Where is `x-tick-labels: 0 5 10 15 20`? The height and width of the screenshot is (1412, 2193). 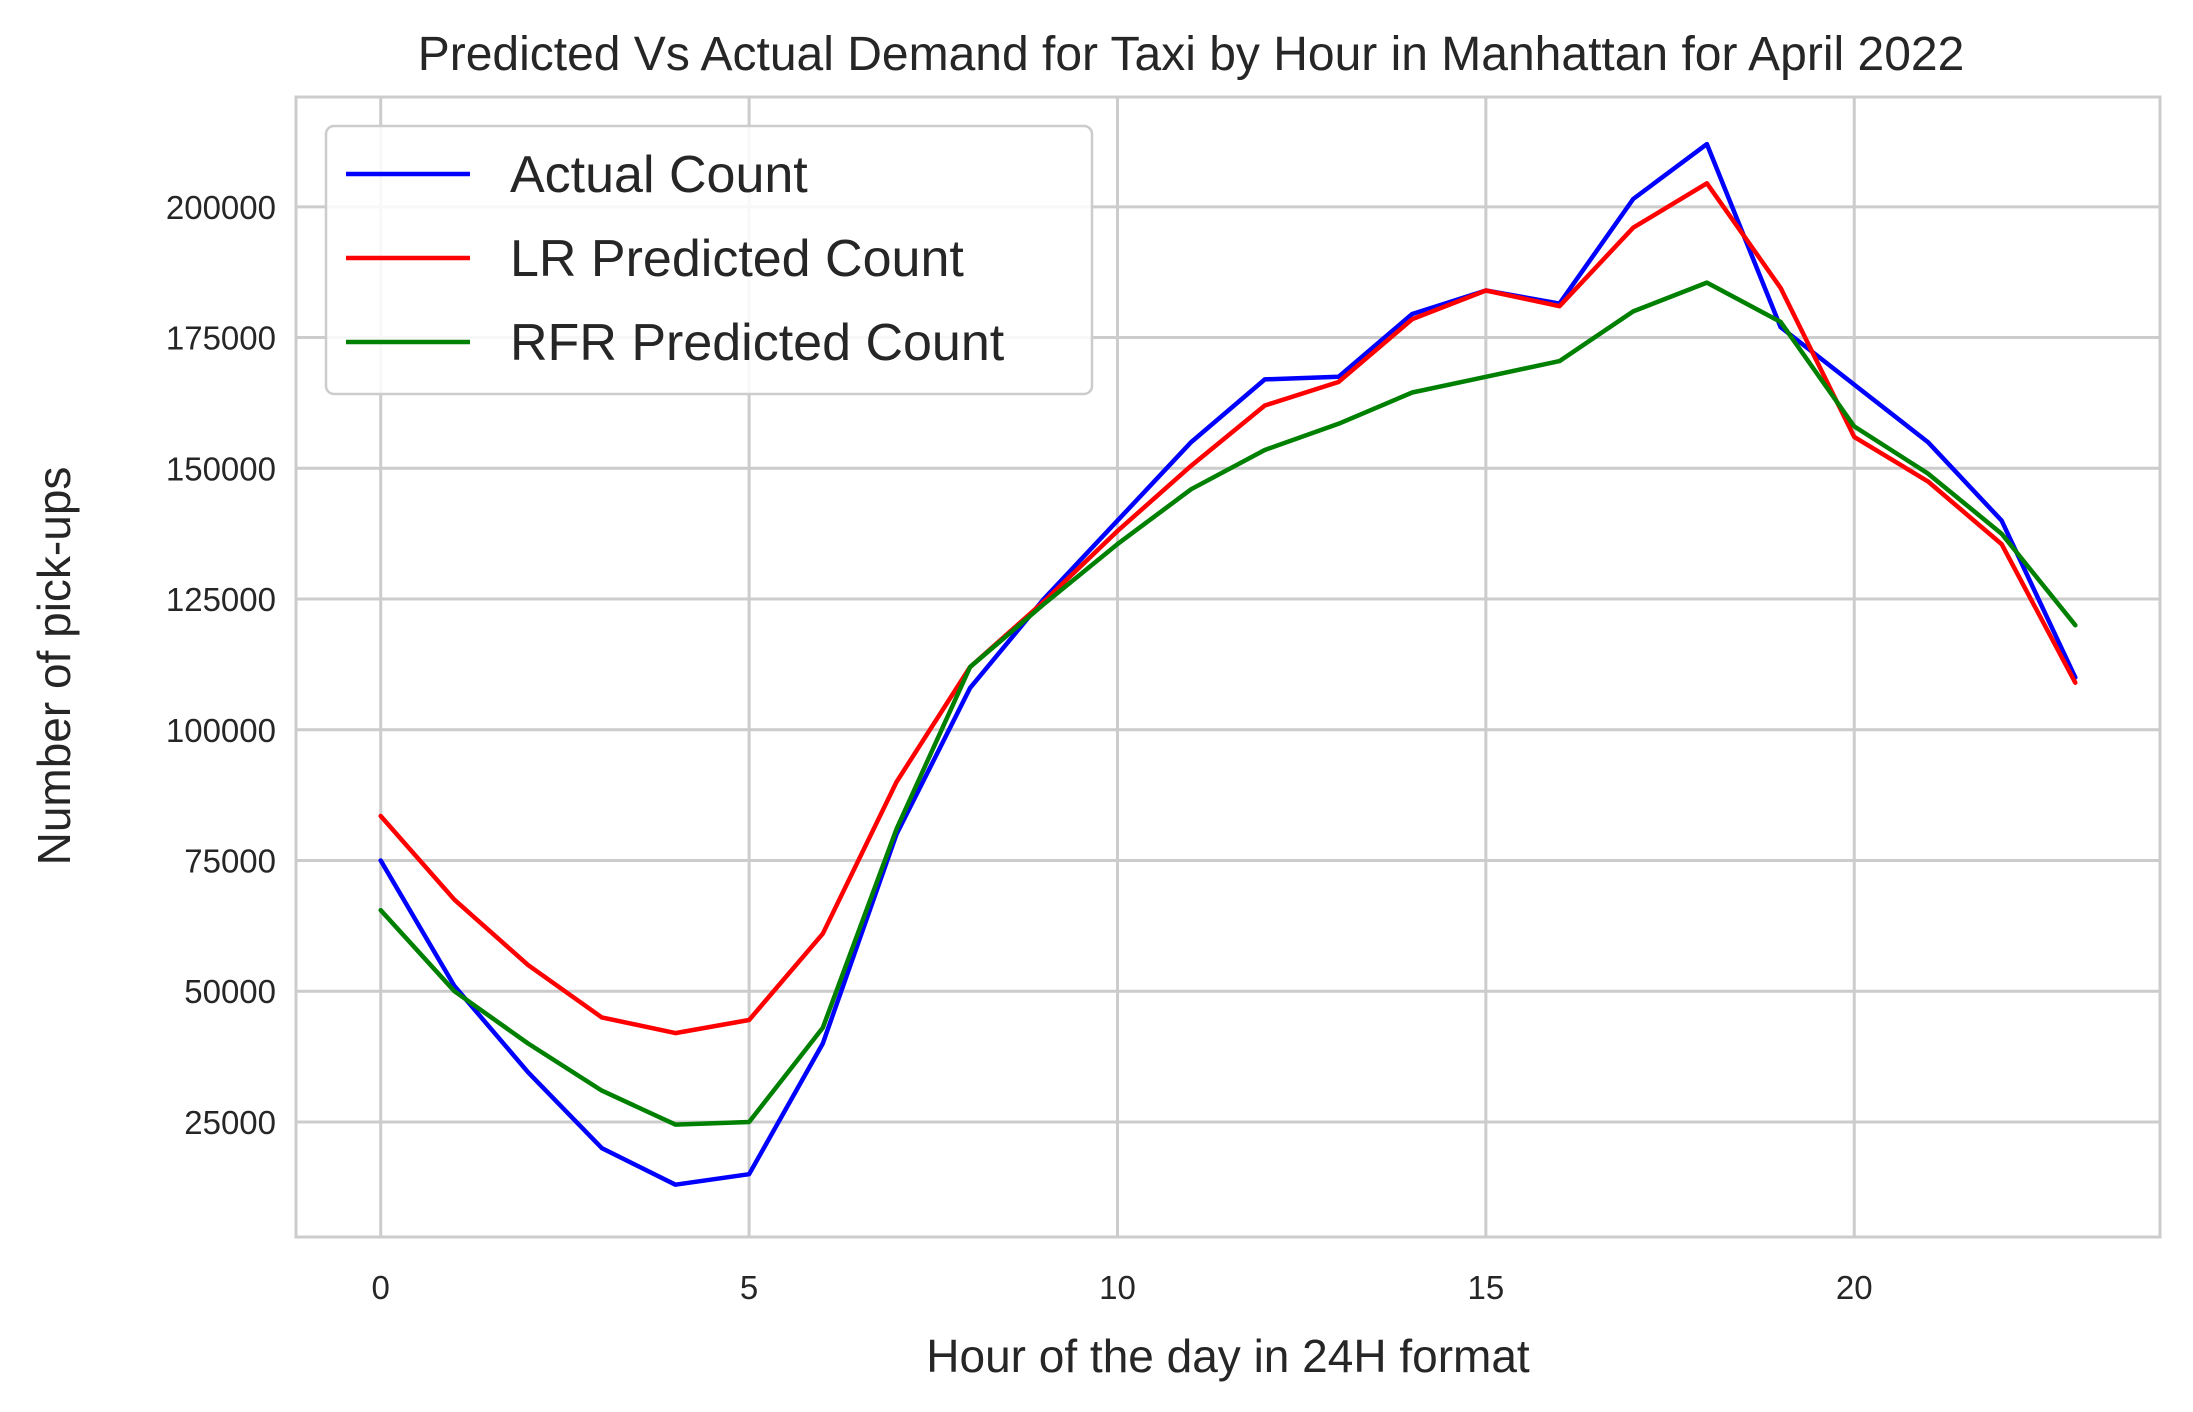 x-tick-labels: 0 5 10 15 20 is located at coordinates (1122, 1287).